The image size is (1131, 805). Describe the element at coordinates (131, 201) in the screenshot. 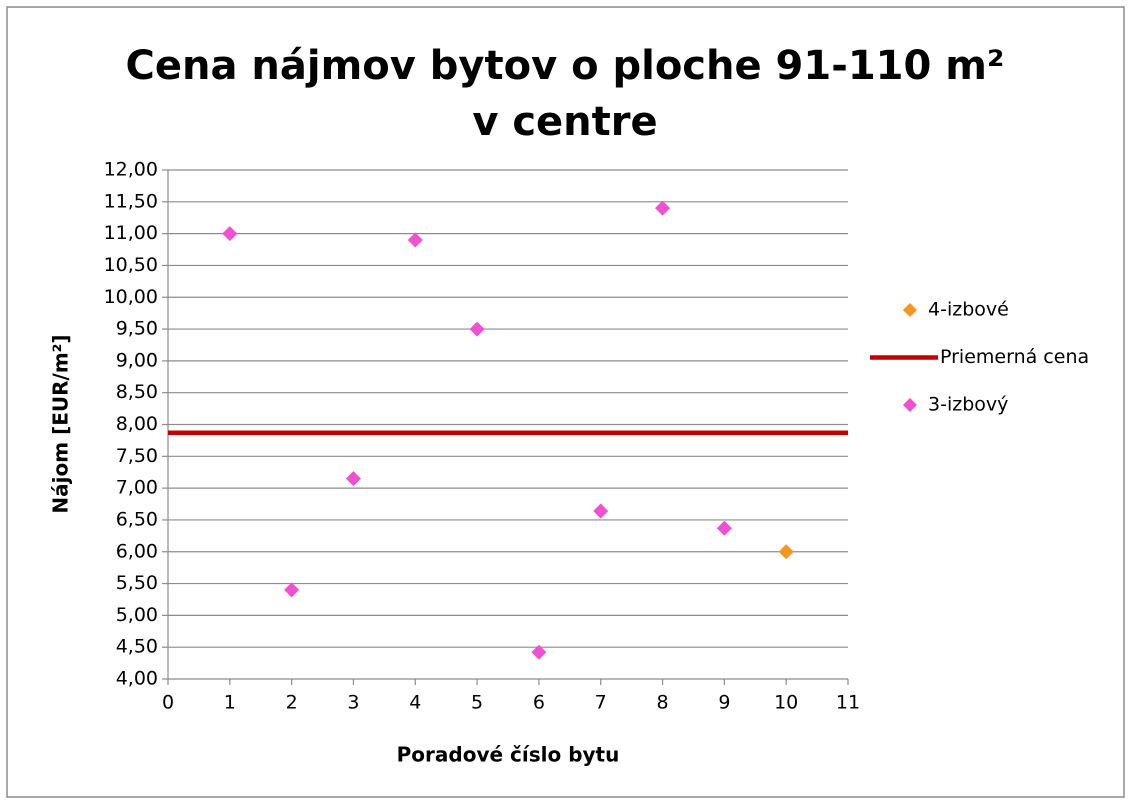

I see `y-tick-label: 11,50` at that location.